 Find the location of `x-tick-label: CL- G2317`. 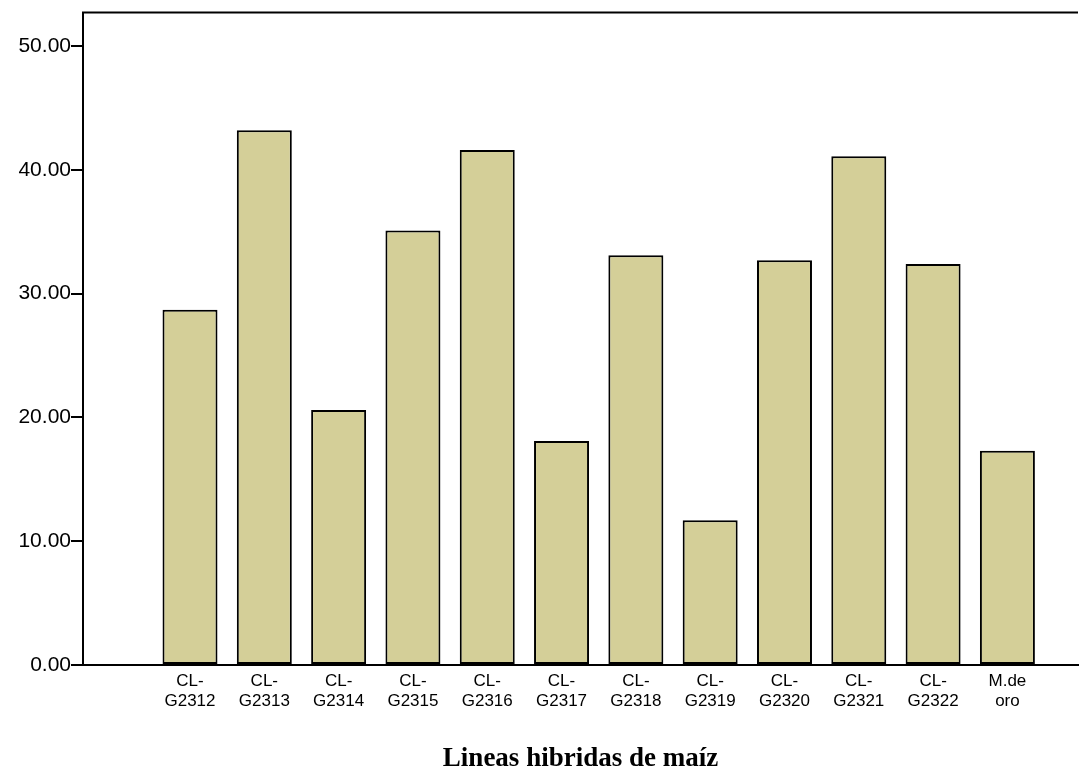

x-tick-label: CL- G2317 is located at coordinates (562, 690).